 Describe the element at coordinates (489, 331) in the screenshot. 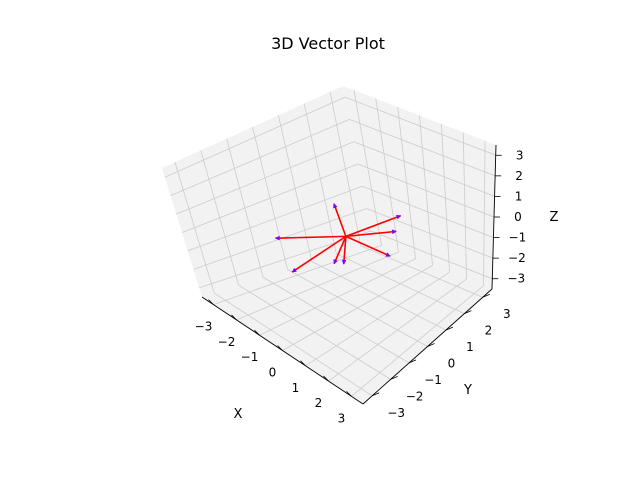

I see `y-tick-label: 2` at that location.